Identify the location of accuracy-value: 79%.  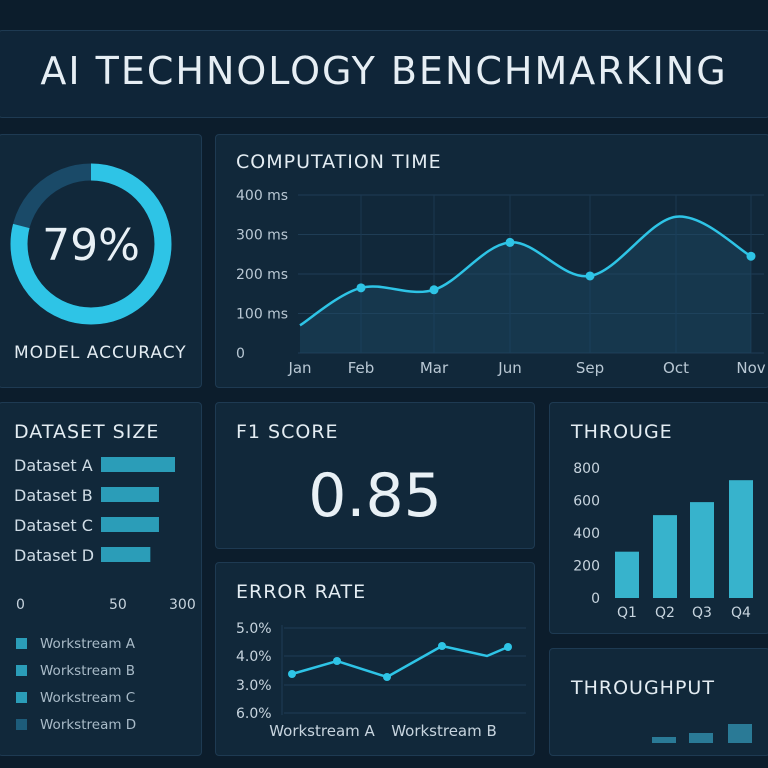
(91, 245).